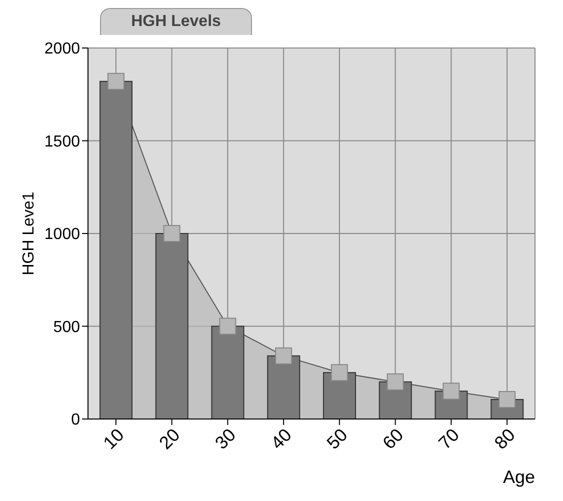 The width and height of the screenshot is (563, 501). Describe the element at coordinates (169, 439) in the screenshot. I see `x-tick-label: 20` at that location.